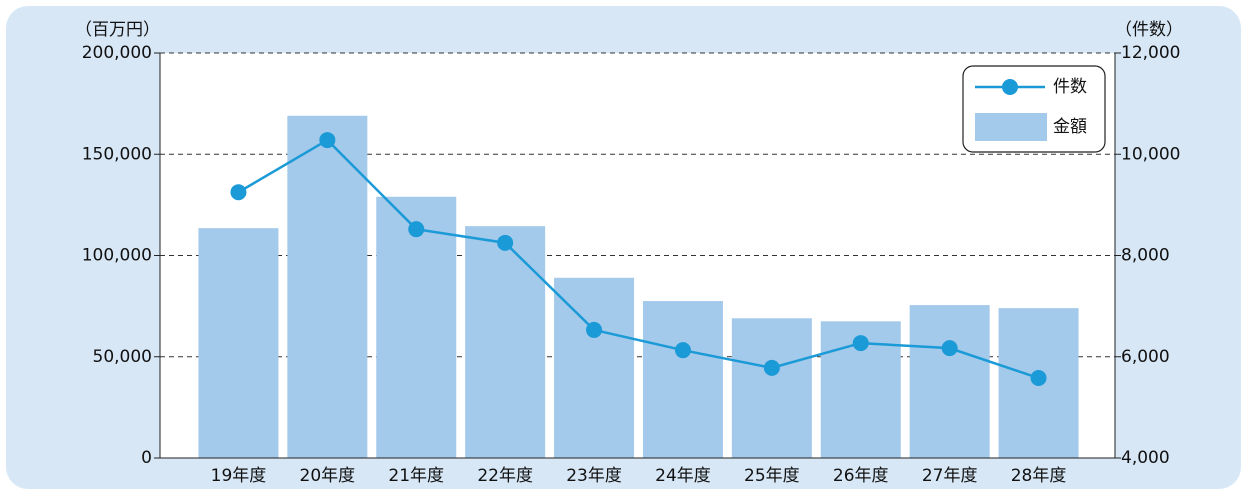  I want to click on y2-tick-label: 6,000, so click(1145, 357).